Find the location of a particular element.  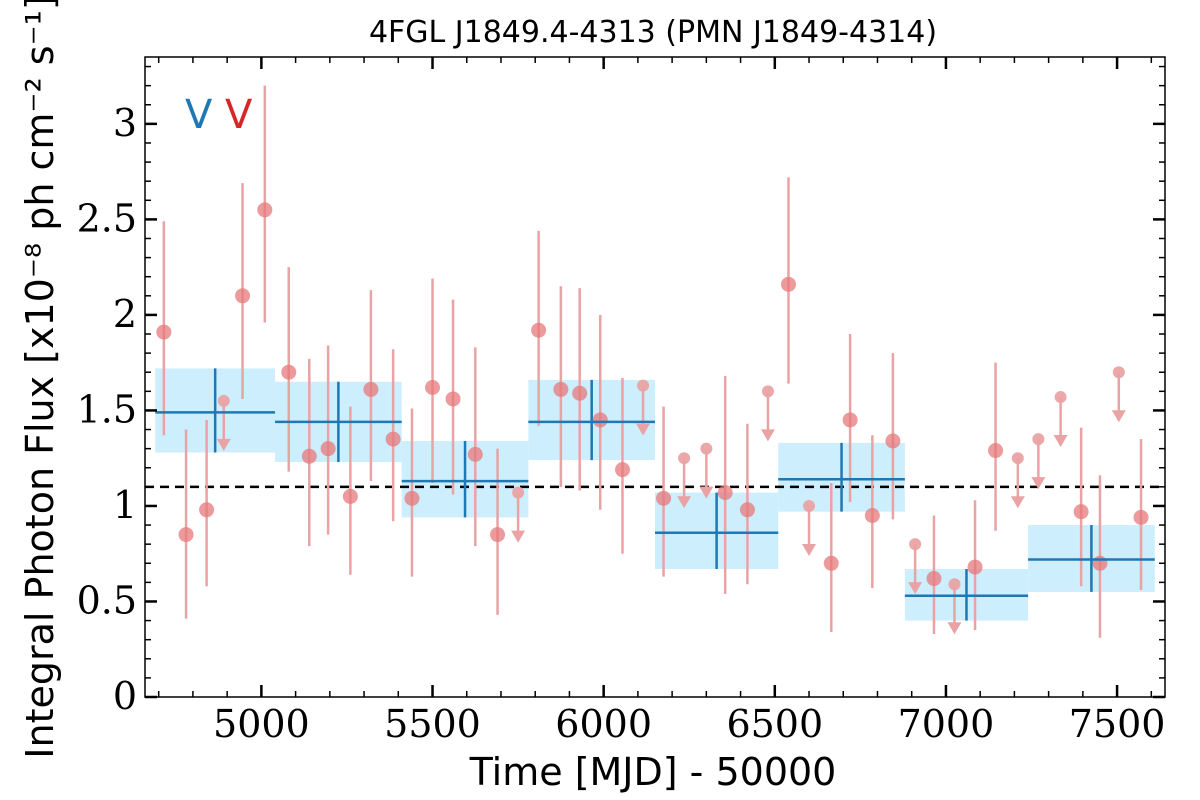

x-tick-label: 7000 is located at coordinates (946, 724).